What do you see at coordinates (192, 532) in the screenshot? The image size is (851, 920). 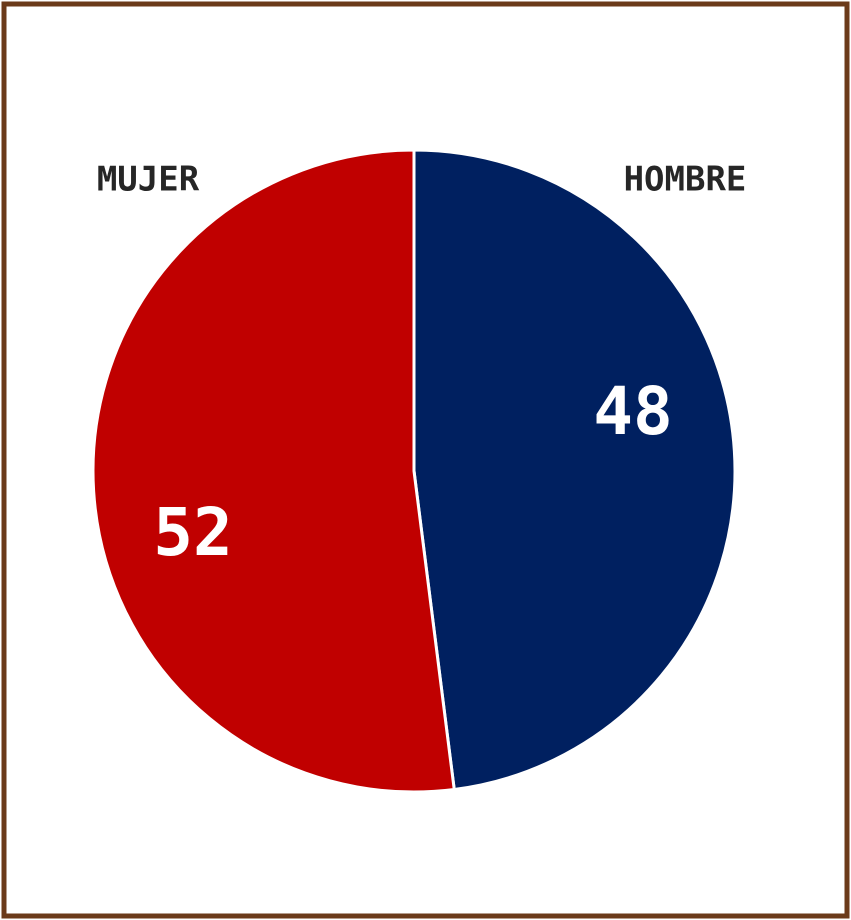 I see `value-label: 52` at bounding box center [192, 532].